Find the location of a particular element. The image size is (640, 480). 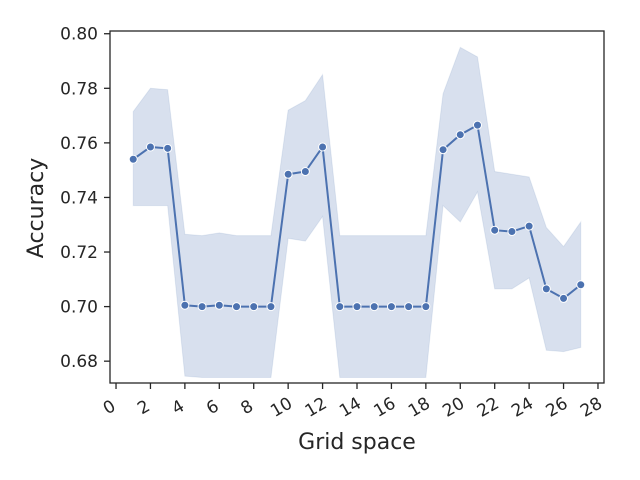

x-axis-ticks: 0 2 4 6 8 10 12 14 16 18 20 22 24 26 28 is located at coordinates (353, 402).